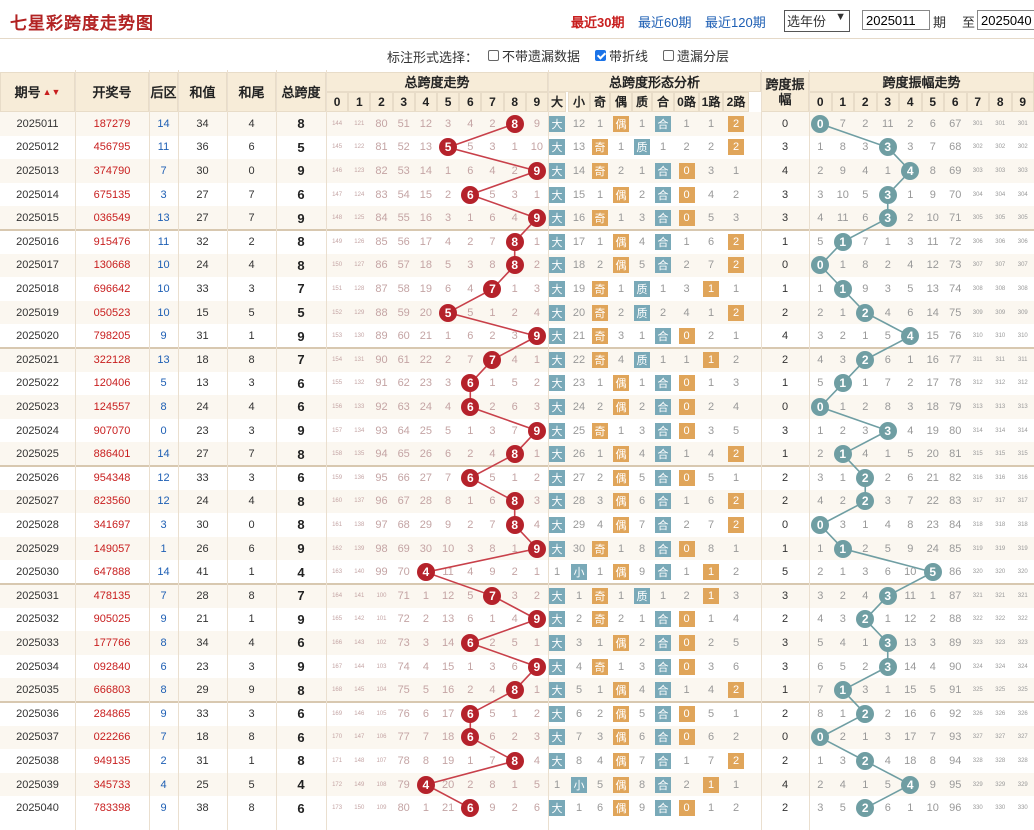 The width and height of the screenshot is (1034, 830). I want to click on missing-count: 21, so click(932, 477).